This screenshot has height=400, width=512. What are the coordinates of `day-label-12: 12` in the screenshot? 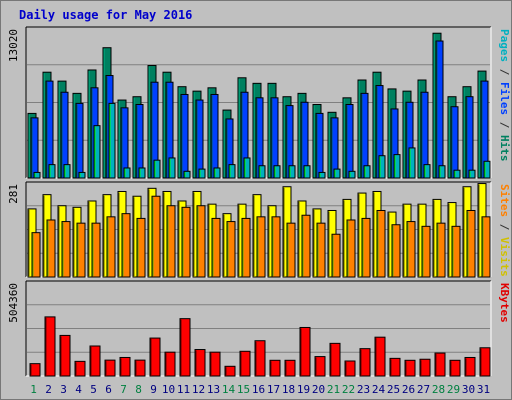 It's located at (198, 389).